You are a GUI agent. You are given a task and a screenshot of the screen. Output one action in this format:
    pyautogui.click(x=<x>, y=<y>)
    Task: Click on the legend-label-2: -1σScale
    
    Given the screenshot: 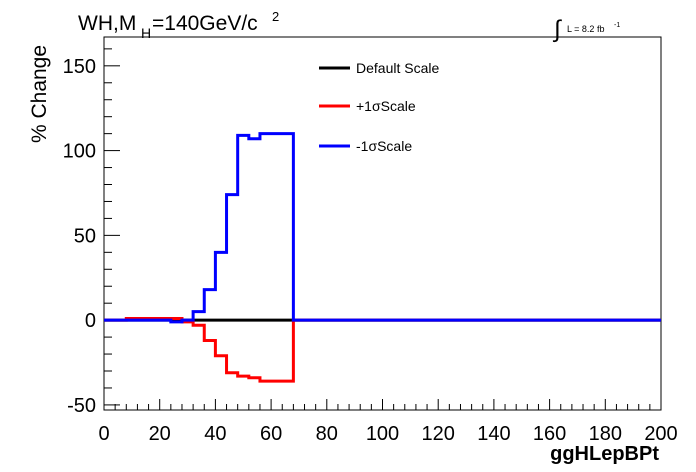 What is the action you would take?
    pyautogui.click(x=384, y=146)
    